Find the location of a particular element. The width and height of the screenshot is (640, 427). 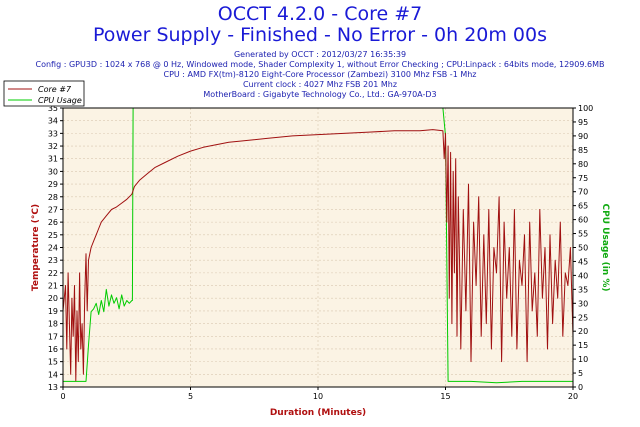

y-left-tick-label: 20 is located at coordinates (53, 298).